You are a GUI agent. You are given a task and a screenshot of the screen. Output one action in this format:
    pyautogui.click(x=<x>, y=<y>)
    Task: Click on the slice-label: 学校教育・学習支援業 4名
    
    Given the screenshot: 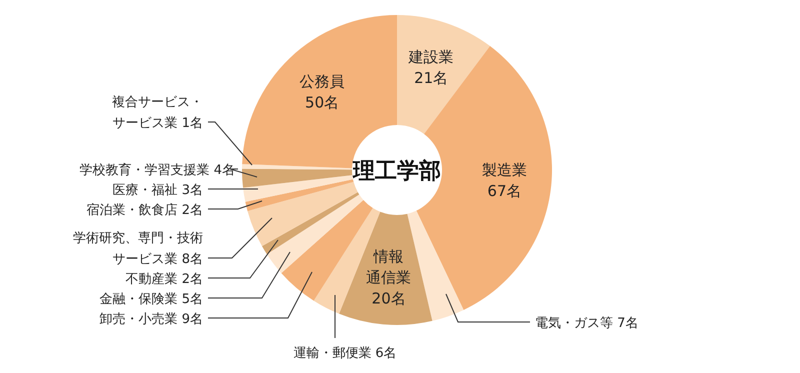 What is the action you would take?
    pyautogui.click(x=157, y=170)
    